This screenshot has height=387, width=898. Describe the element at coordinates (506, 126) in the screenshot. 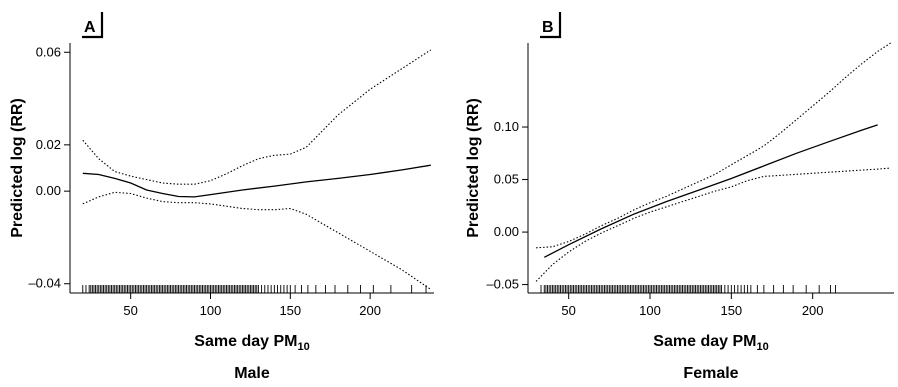

I see `y-tick-label: 0.10` at that location.